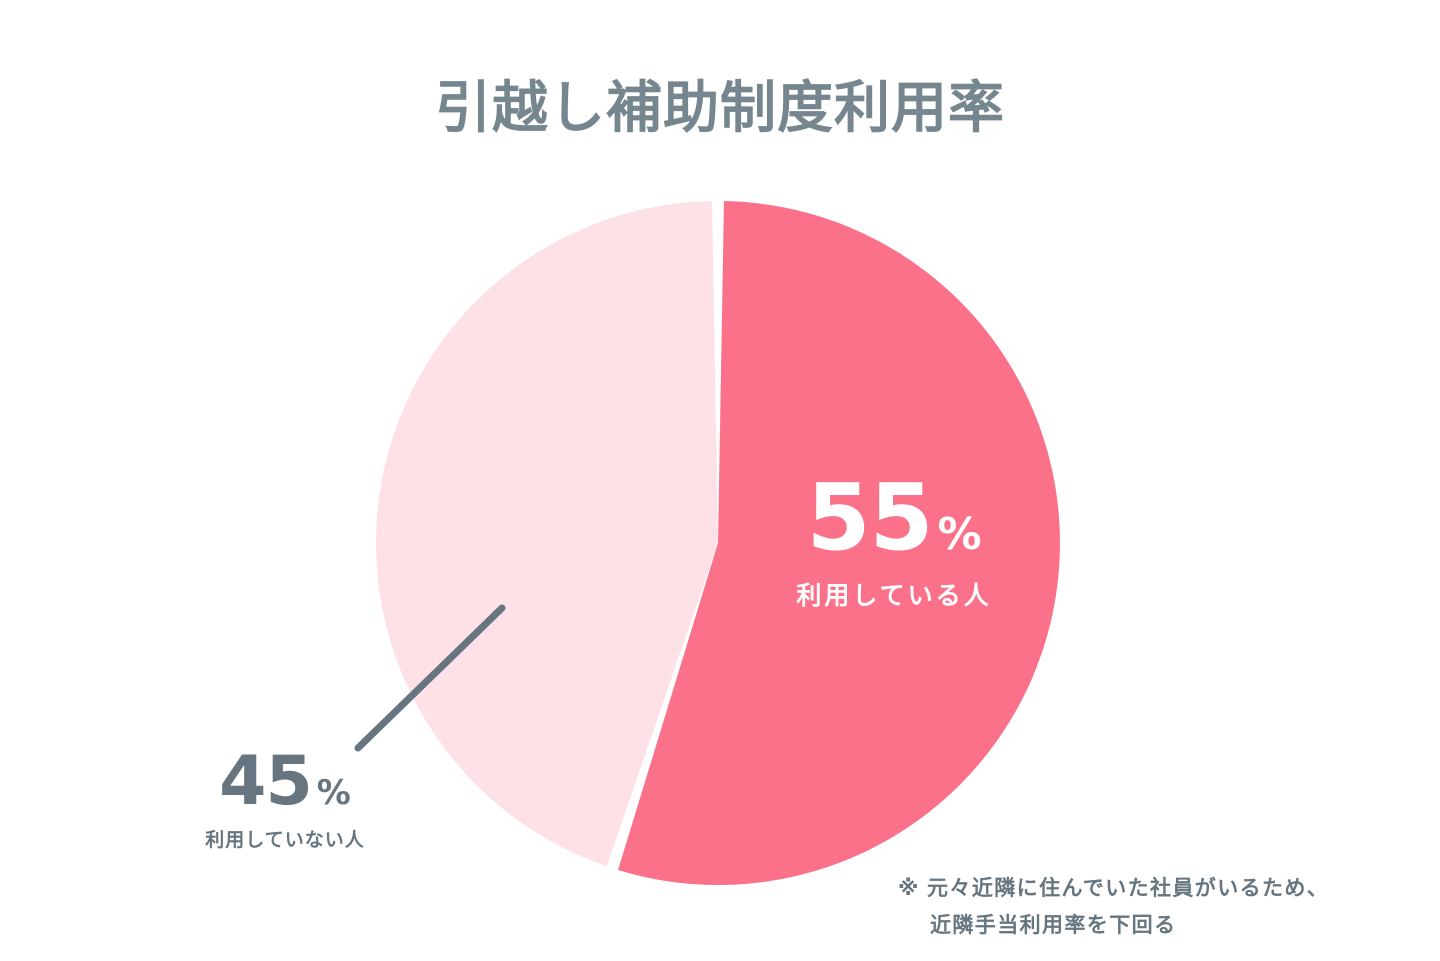 Image resolution: width=1440 pixels, height=961 pixels. Describe the element at coordinates (894, 596) in the screenshot. I see `pie-label-using-caption: 利用している人` at that location.